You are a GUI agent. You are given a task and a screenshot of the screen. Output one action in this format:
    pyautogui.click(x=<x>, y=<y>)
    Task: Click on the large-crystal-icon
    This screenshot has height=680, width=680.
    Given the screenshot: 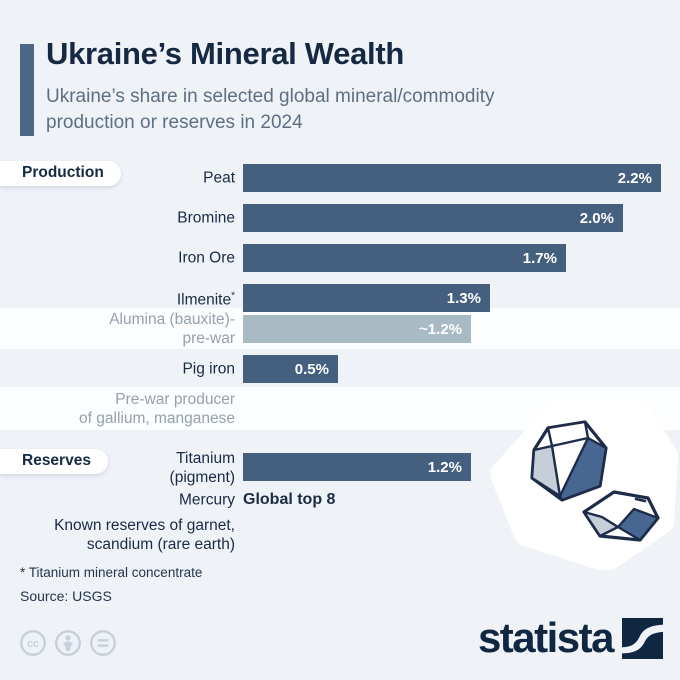 What is the action you would take?
    pyautogui.click(x=569, y=461)
    